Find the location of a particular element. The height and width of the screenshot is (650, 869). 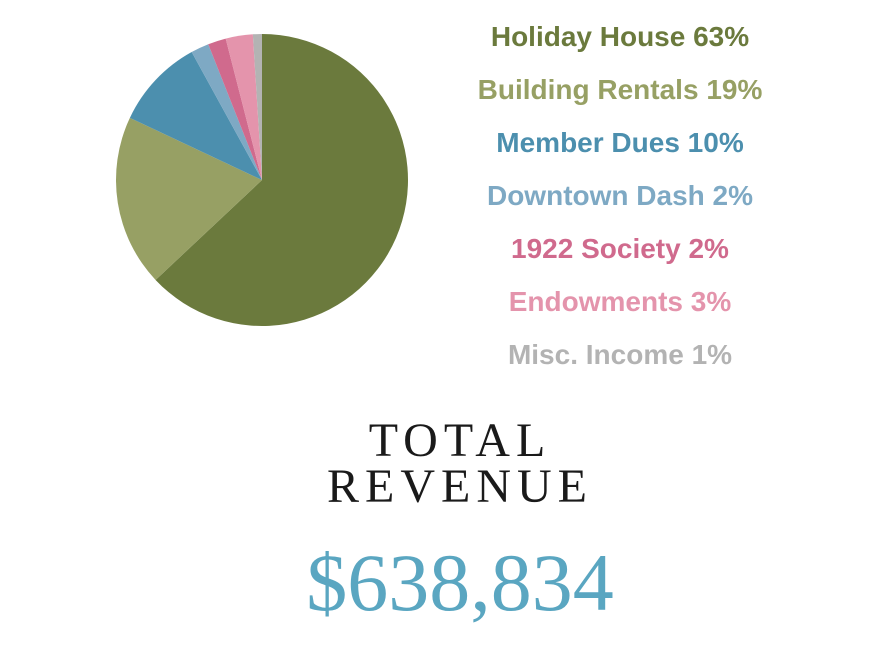

legend-item-downtown-dash: Downtown Dash 2% is located at coordinates (619, 195).